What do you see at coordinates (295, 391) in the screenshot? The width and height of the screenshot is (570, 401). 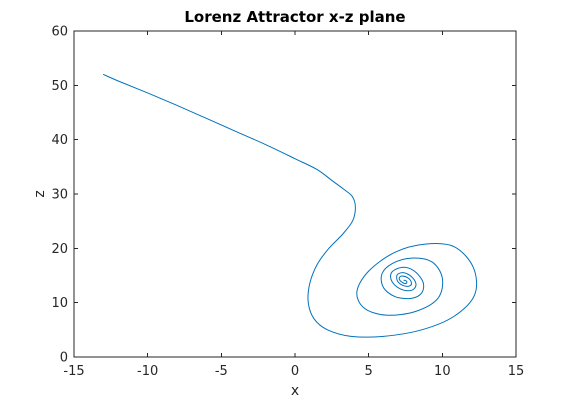 I see `x-axis-label: x` at bounding box center [295, 391].